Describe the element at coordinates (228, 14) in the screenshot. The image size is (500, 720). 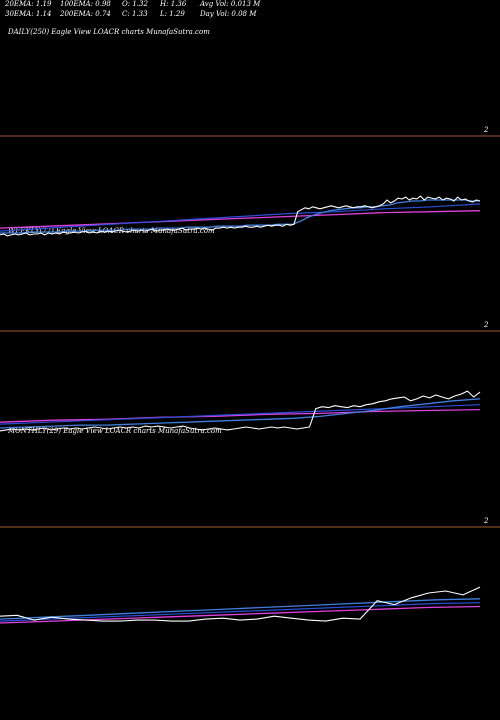
I see `stat-day-vol: Day Vol: 0.08 M` at that location.